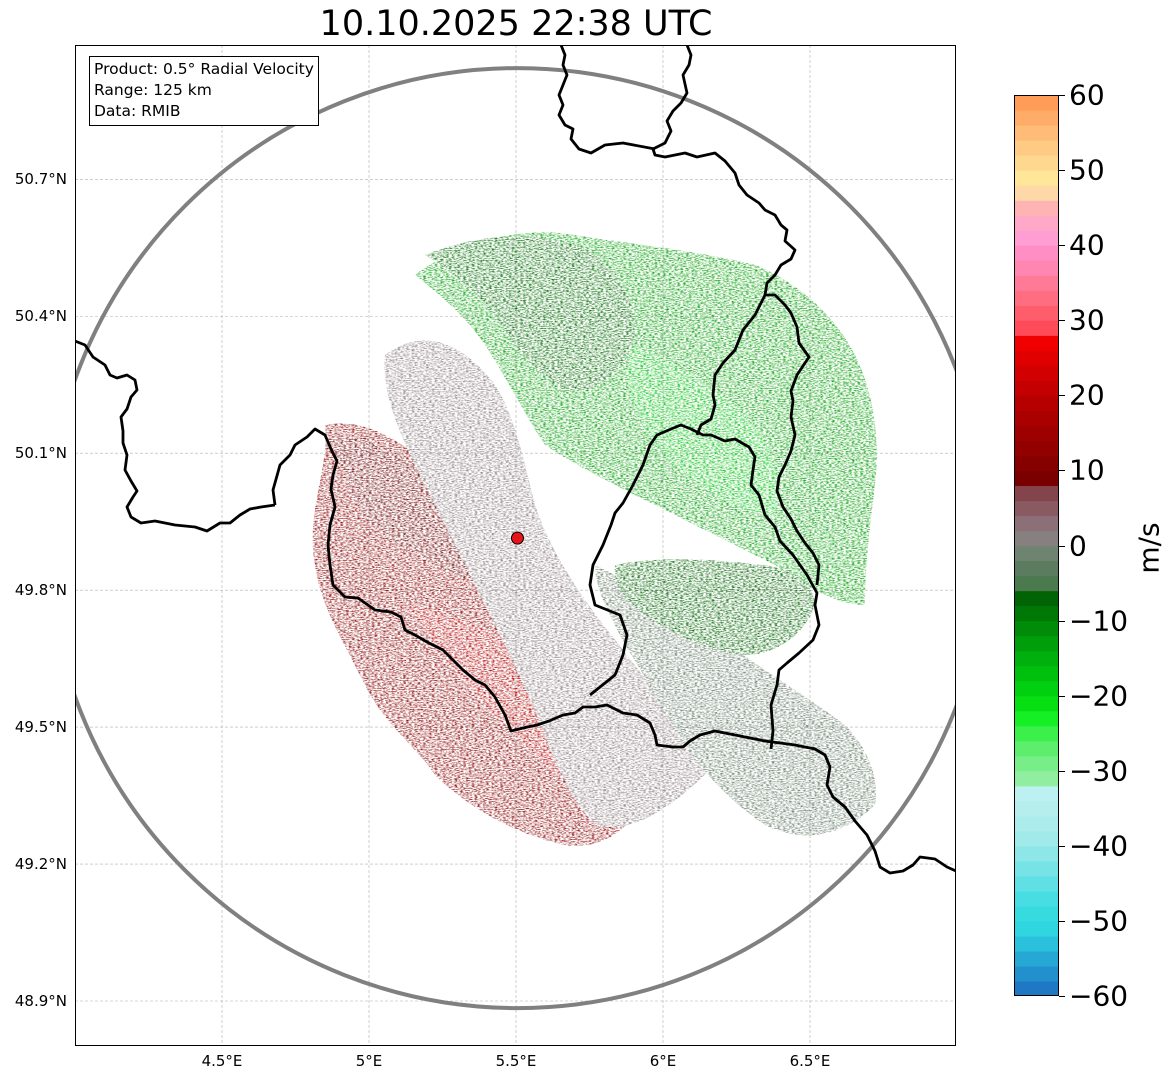 The image size is (1171, 1081). I want to click on velocity-colorbar, so click(1036, 546).